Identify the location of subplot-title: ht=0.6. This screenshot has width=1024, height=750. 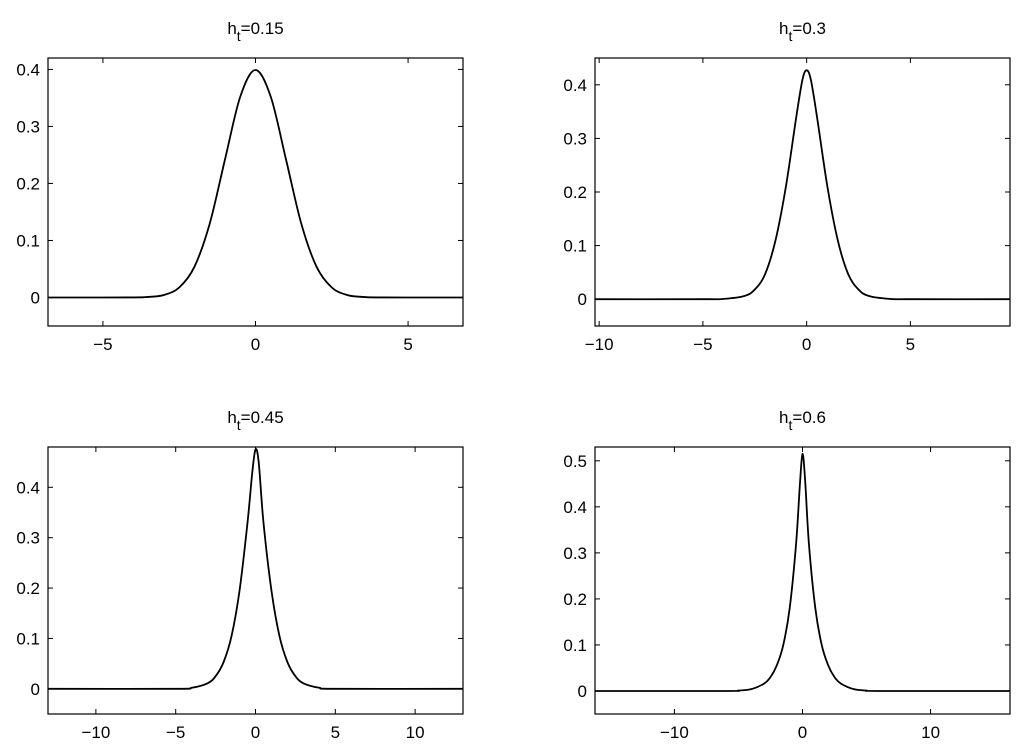
(802, 420).